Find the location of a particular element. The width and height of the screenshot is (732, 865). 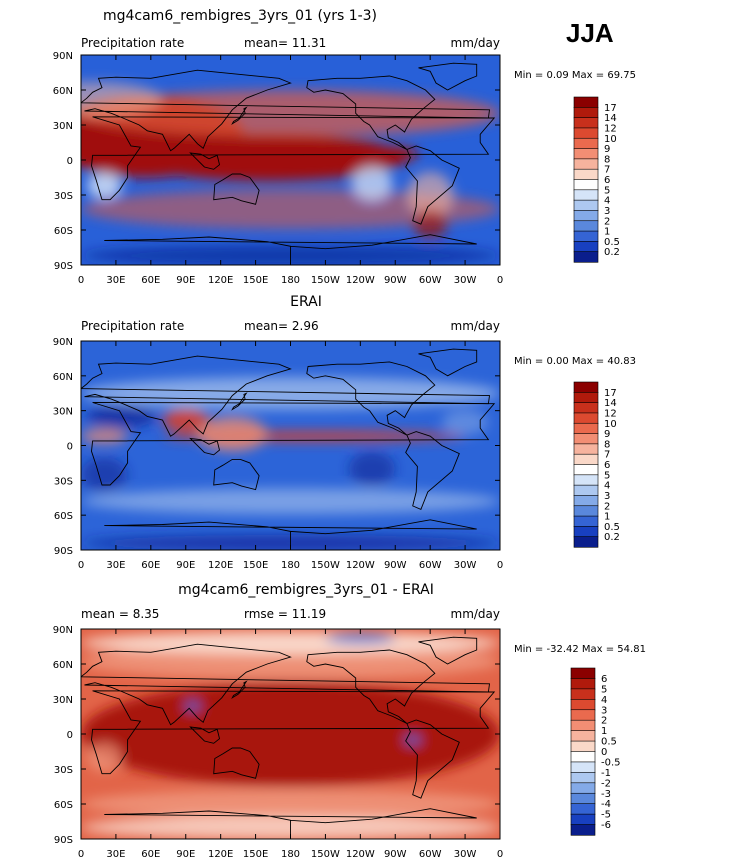

colorbar-level: 2 is located at coordinates (607, 221).